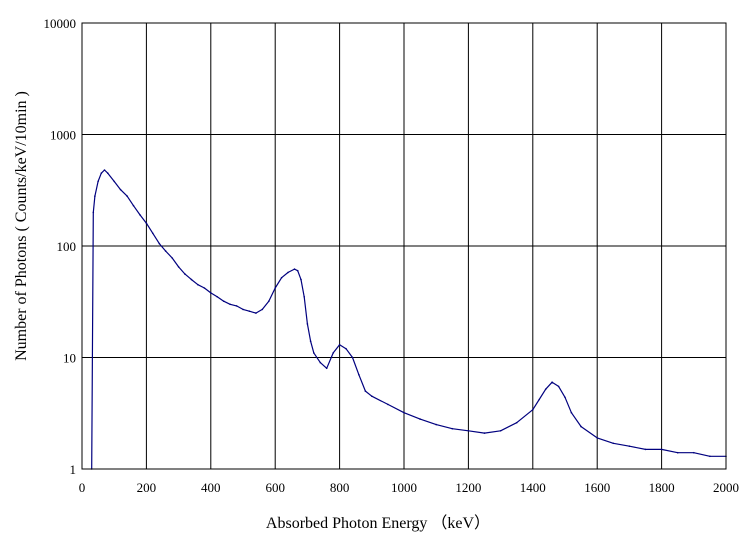 This screenshot has height=556, width=749. I want to click on x-tick-label: 800, so click(340, 487).